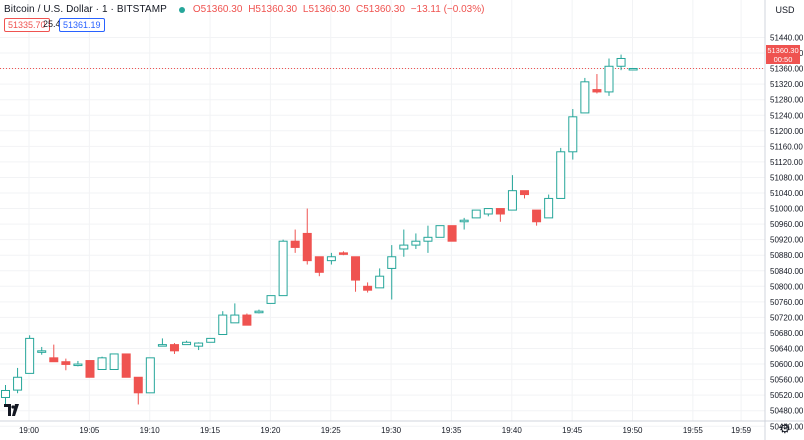 Image resolution: width=804 pixels, height=440 pixels. Describe the element at coordinates (693, 430) in the screenshot. I see `x-tick-label: 19:55` at that location.